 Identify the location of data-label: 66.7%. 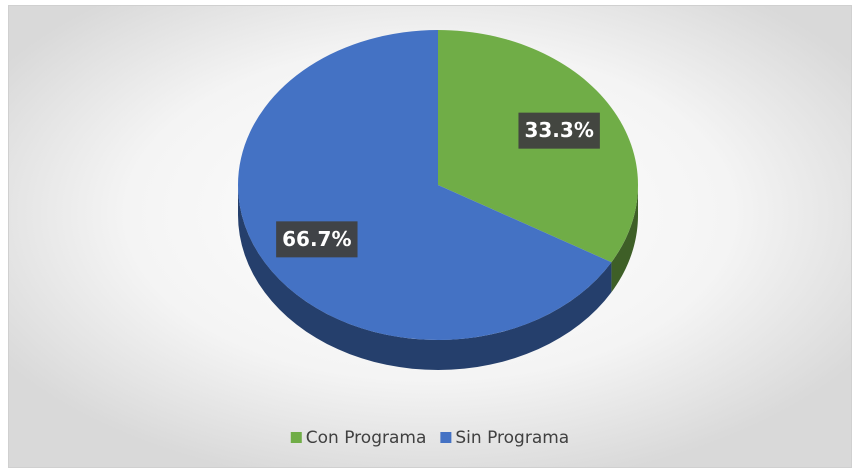
(316, 239).